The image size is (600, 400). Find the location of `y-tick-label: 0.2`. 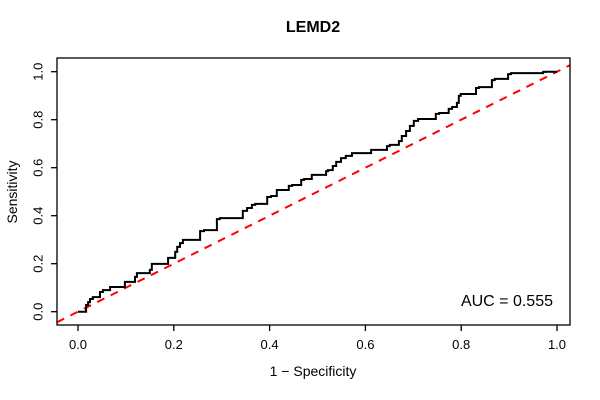

y-tick-label: 0.2 is located at coordinates (38, 264).